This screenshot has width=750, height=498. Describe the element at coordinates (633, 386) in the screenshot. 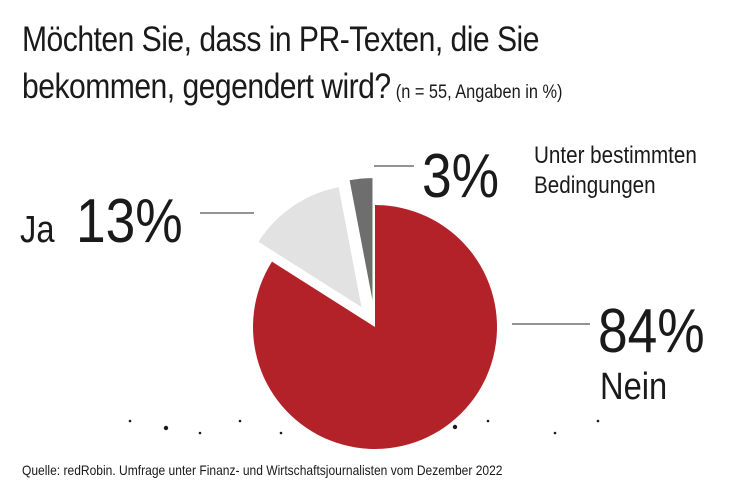

I see `category-label-nein: Nein` at that location.